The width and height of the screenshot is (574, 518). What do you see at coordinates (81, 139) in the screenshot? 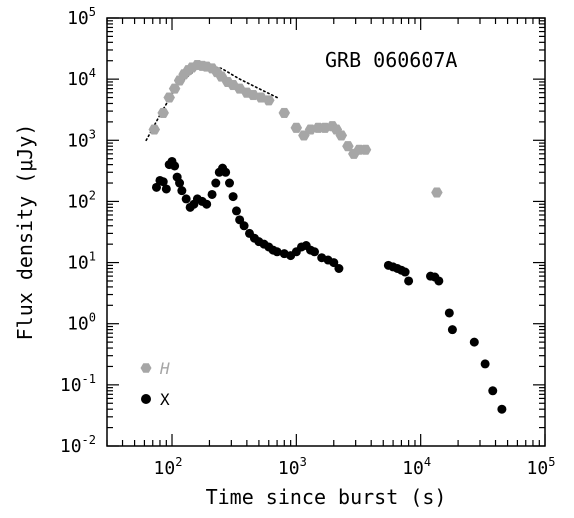
I see `y-tick-label: 10³` at bounding box center [81, 139].